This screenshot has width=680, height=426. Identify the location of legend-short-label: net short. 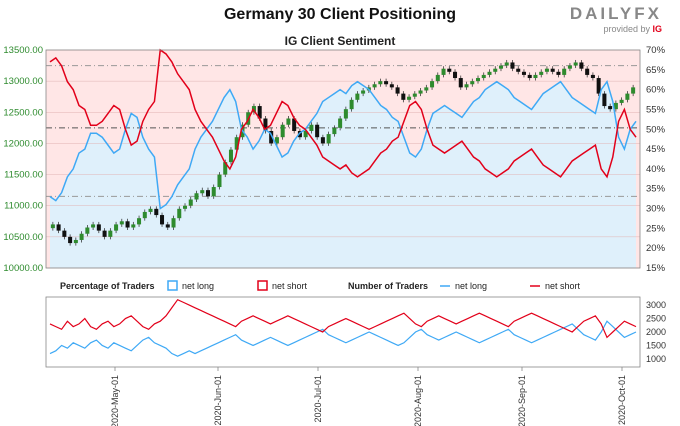
(290, 286).